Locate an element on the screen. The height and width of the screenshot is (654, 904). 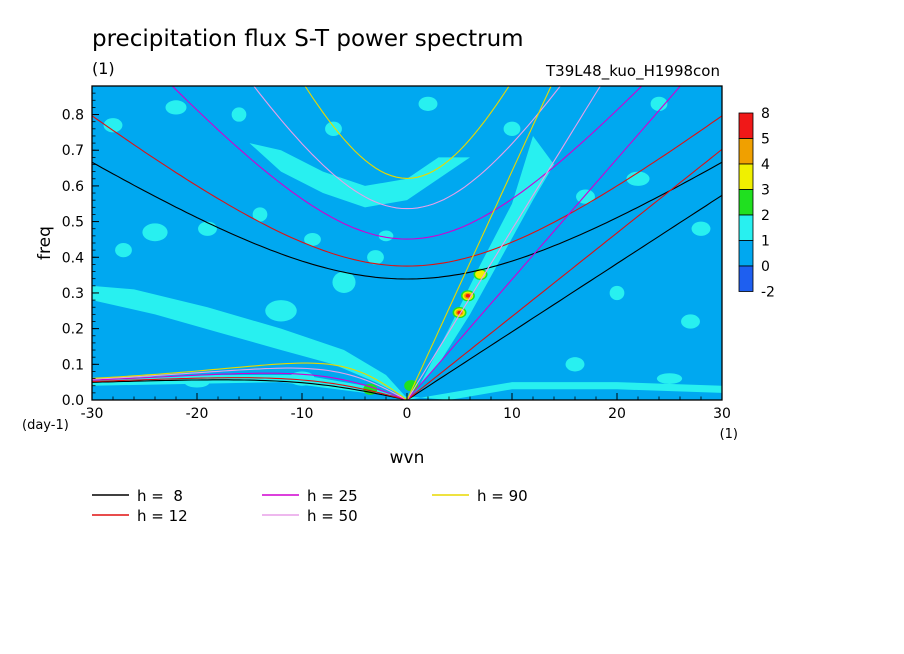
y-tick-label: 0.3 is located at coordinates (73, 294).